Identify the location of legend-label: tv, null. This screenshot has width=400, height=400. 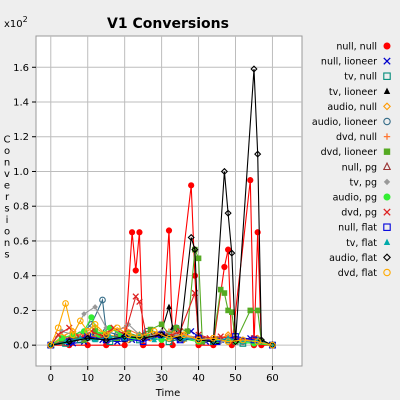
(360, 77).